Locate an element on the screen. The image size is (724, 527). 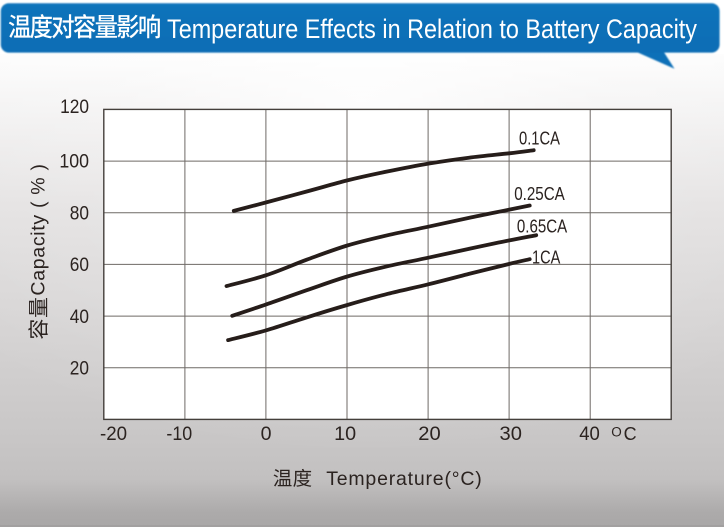
svg-text: -20 is located at coordinates (113, 434).